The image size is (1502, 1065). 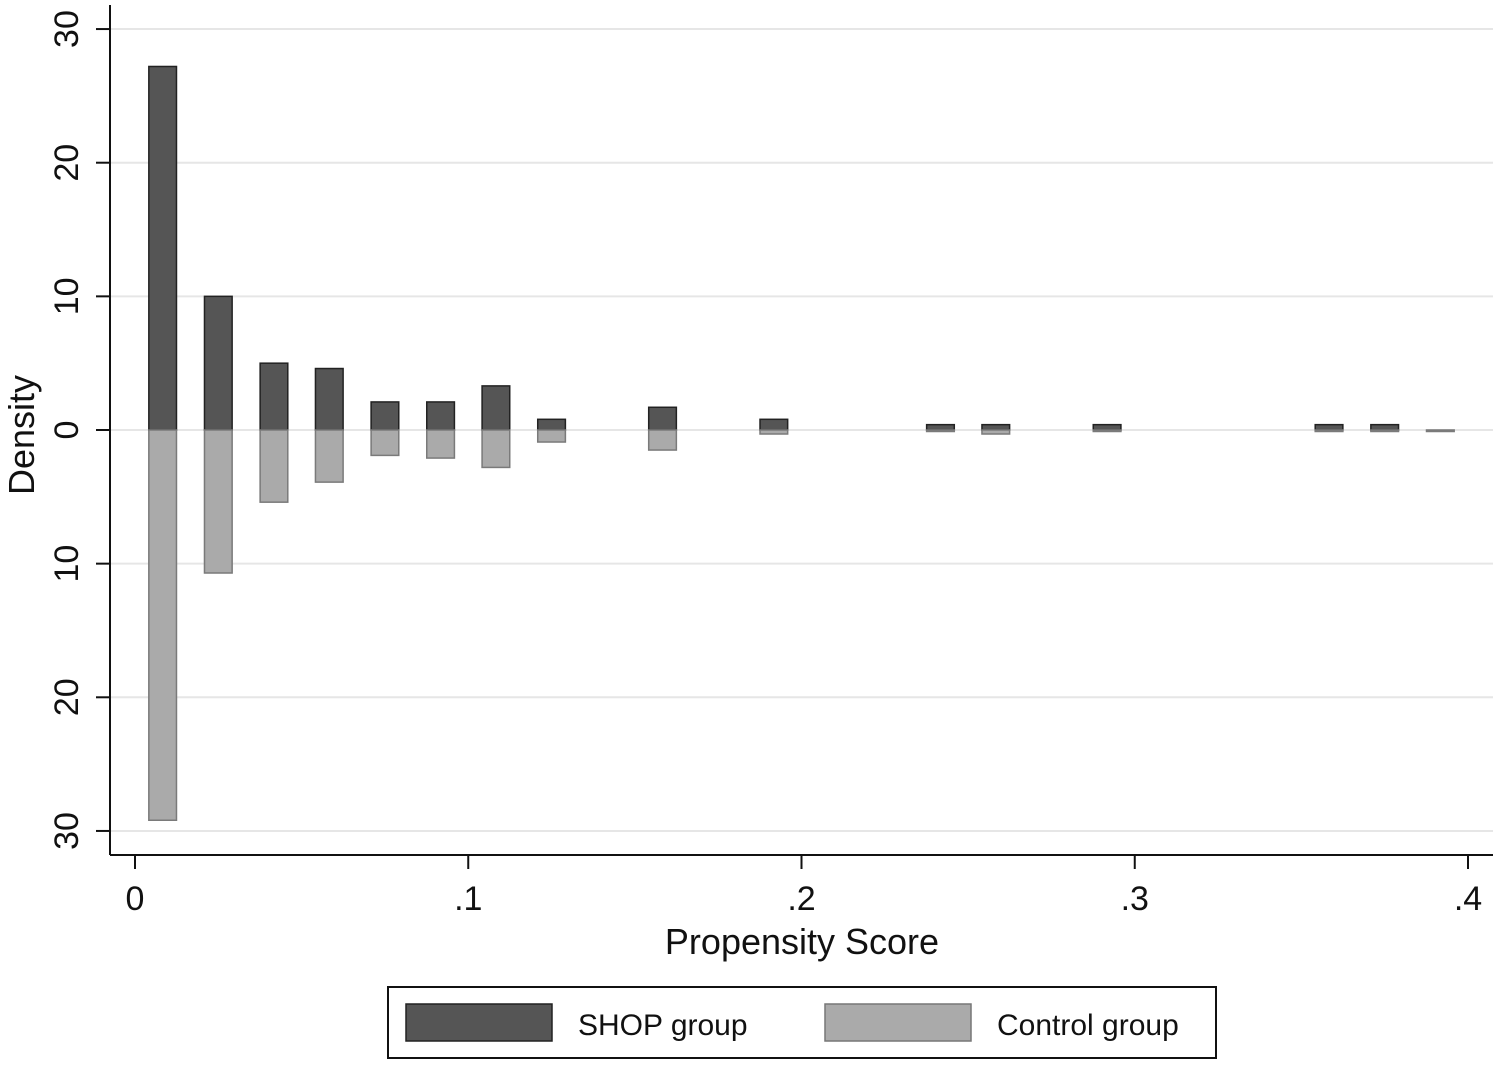 What do you see at coordinates (1088, 1025) in the screenshot?
I see `legend-label-control: Control group` at bounding box center [1088, 1025].